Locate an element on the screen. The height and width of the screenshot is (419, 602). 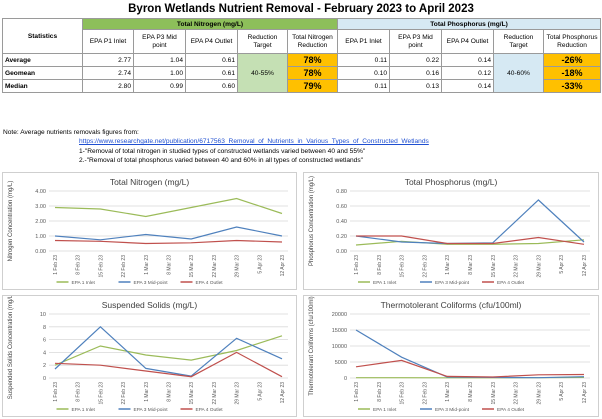
nitrogen-x-tick-label: 12 Apr 23 is located at coordinates (283, 266).